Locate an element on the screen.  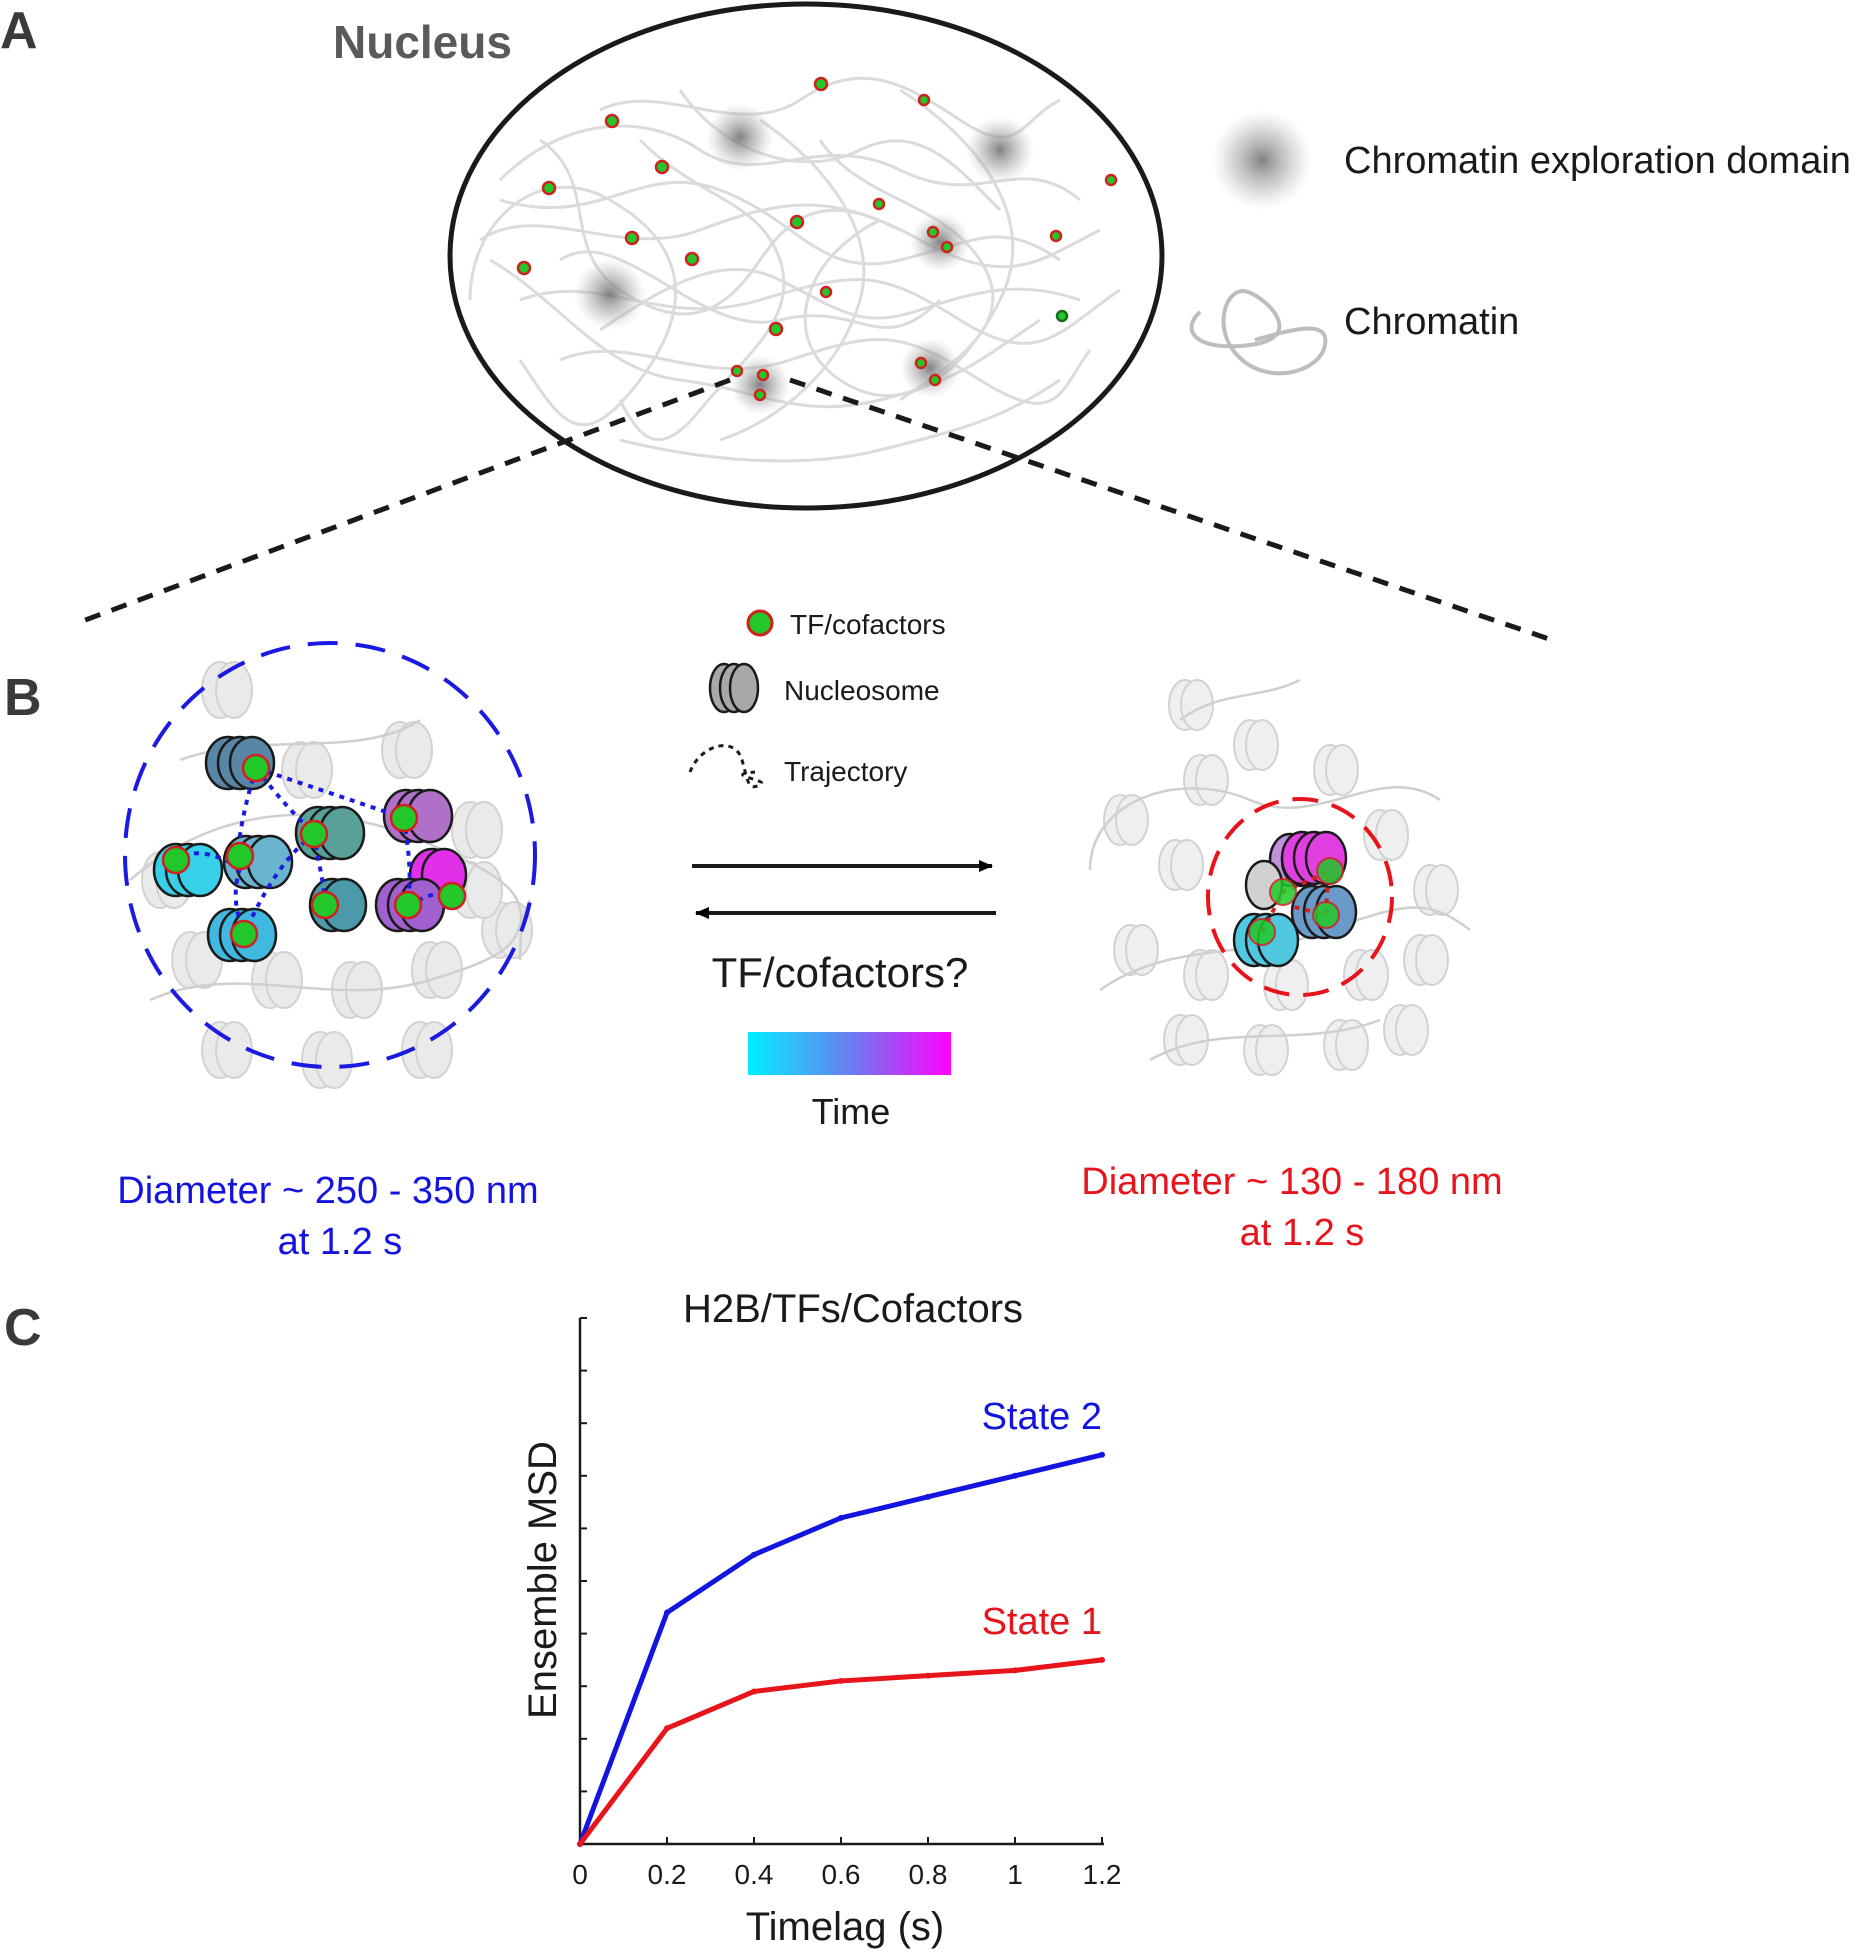
y-ticks is located at coordinates (583, 1555).